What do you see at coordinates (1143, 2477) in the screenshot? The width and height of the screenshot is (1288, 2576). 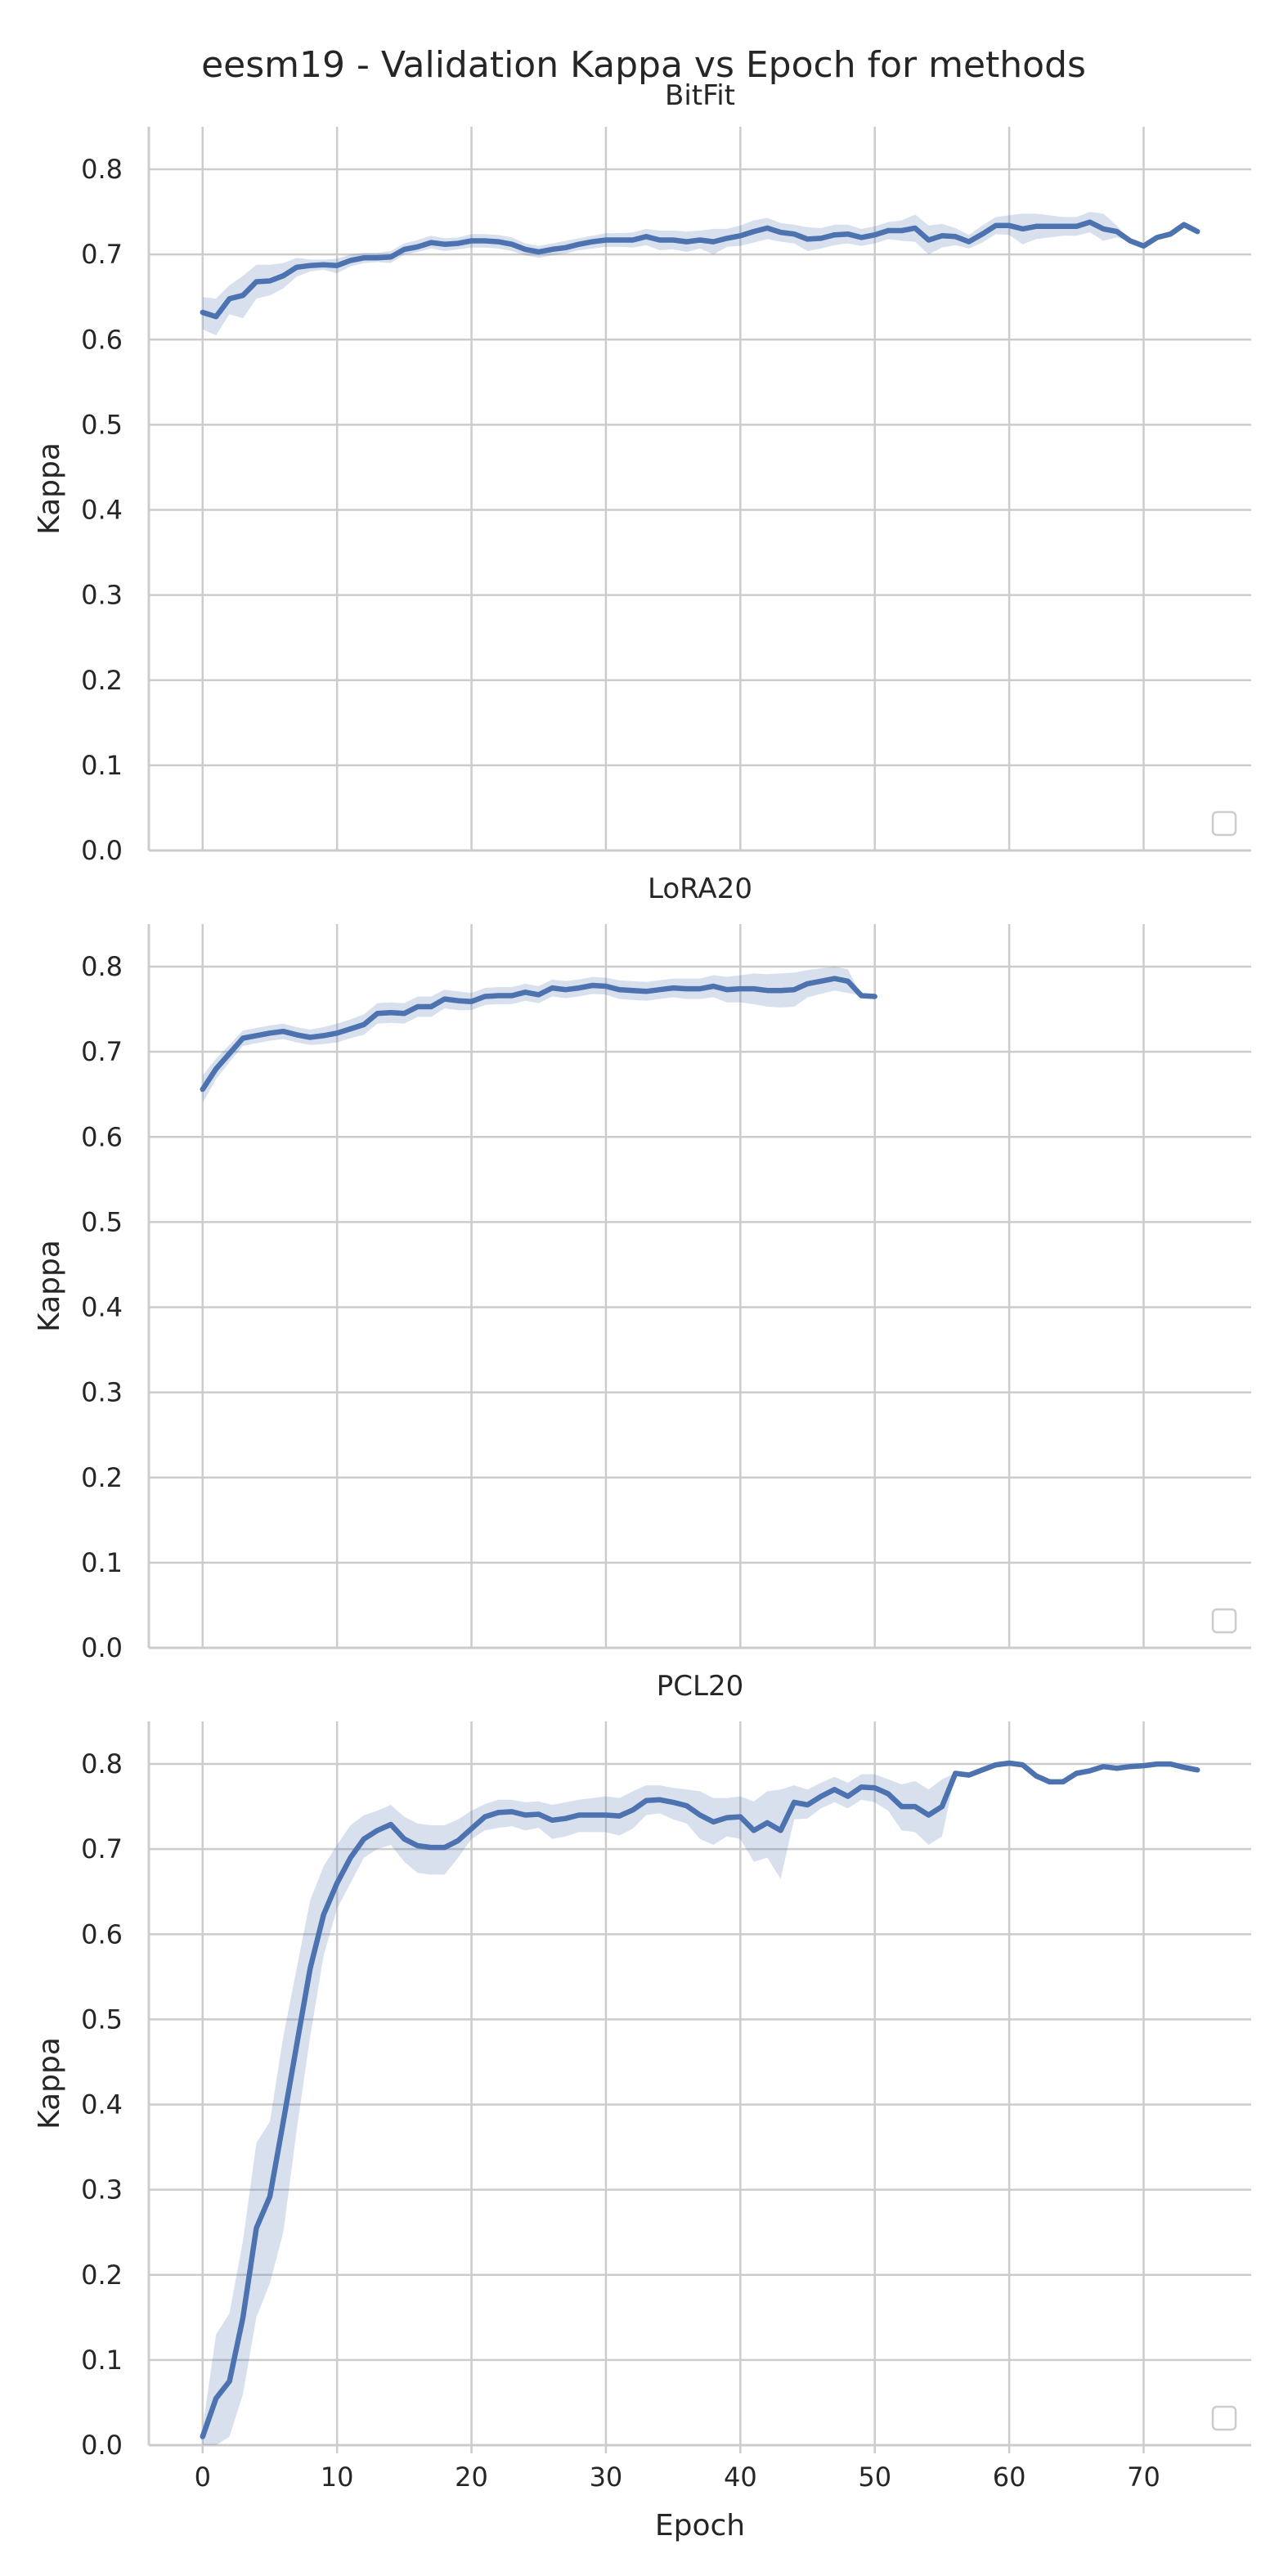 I see `x-tick-label: 70` at bounding box center [1143, 2477].